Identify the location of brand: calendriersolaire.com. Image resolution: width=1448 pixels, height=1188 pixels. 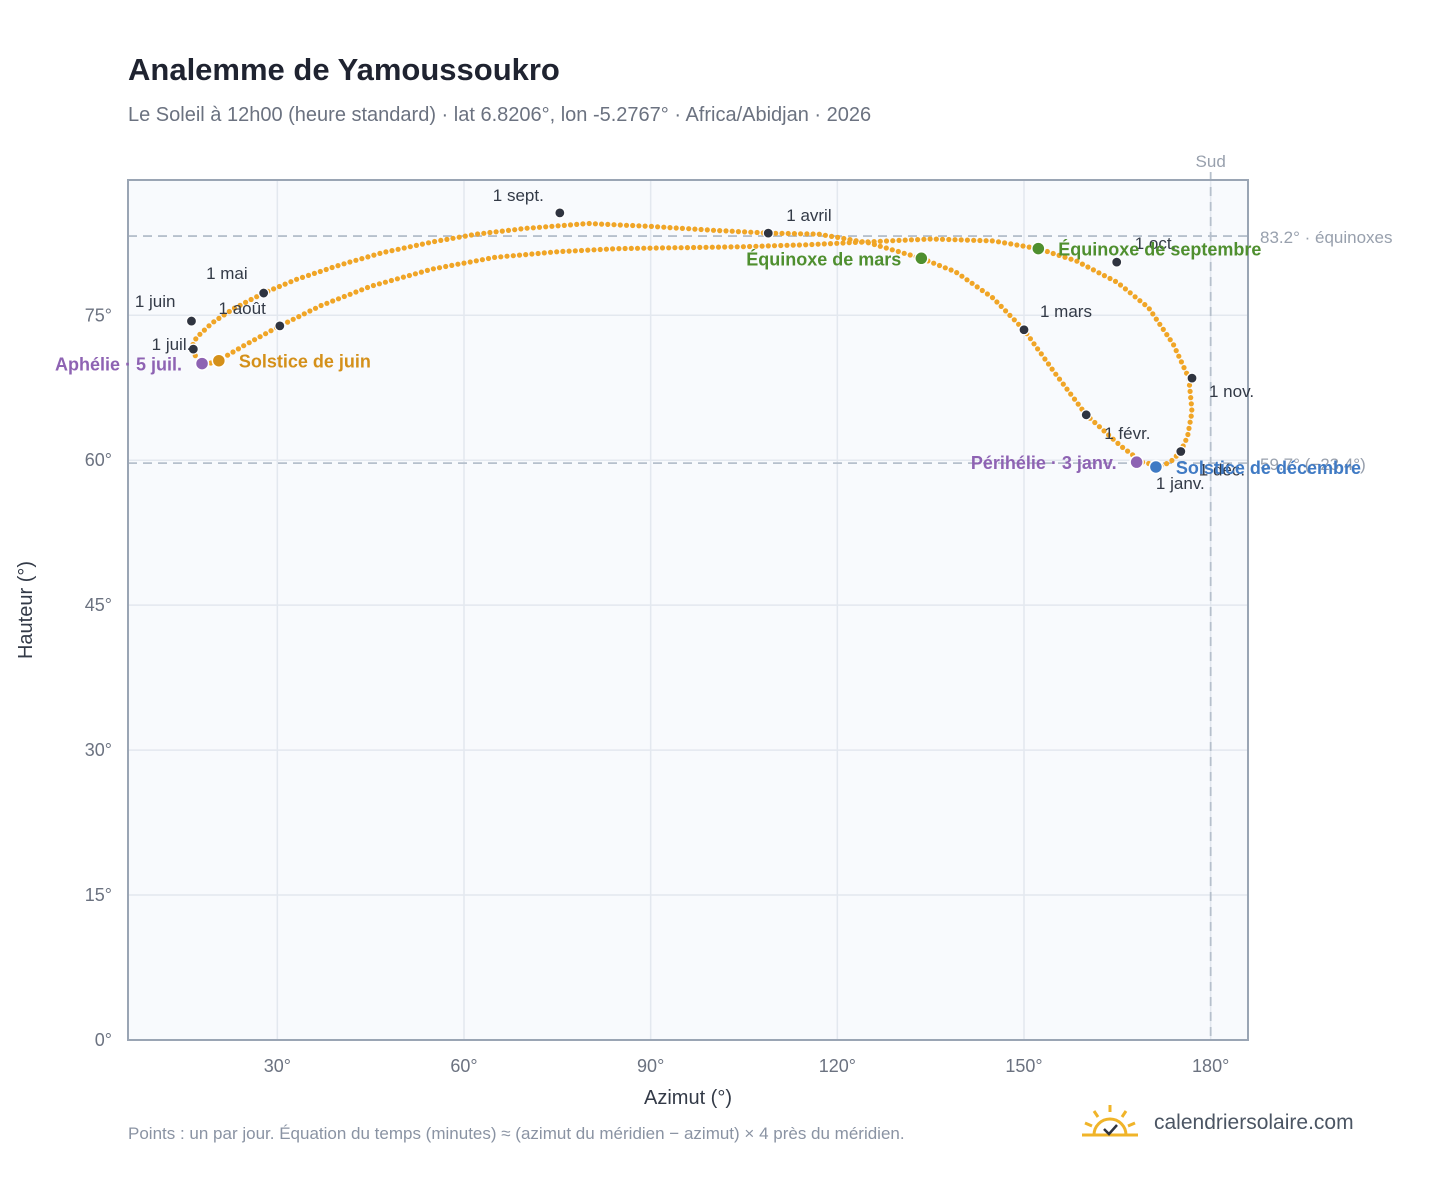
(1218, 1123).